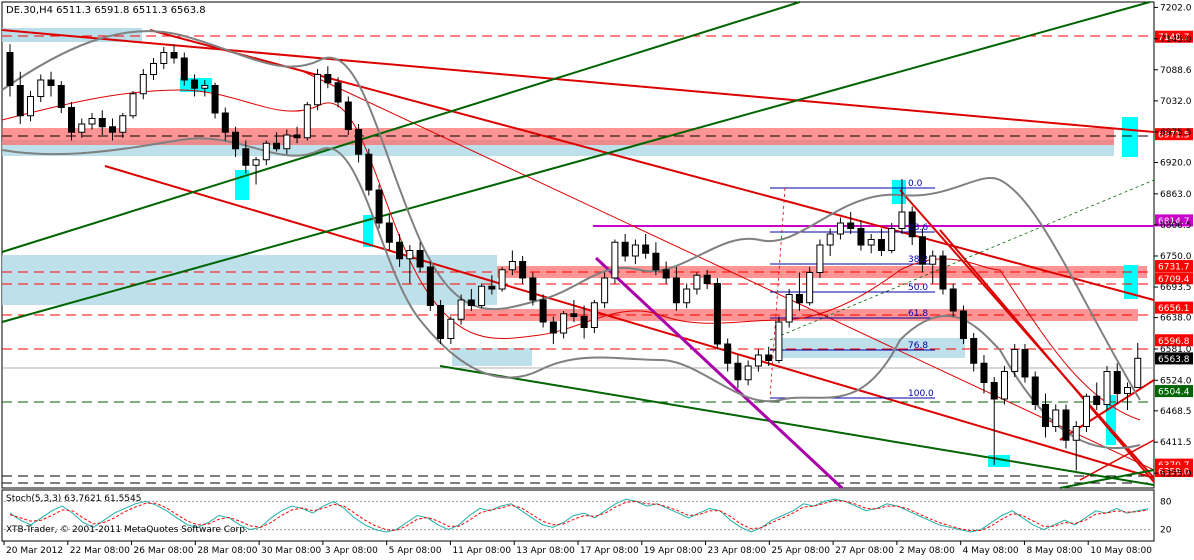 The image size is (1194, 560). Describe the element at coordinates (1130, 137) in the screenshot. I see `marker` at that location.